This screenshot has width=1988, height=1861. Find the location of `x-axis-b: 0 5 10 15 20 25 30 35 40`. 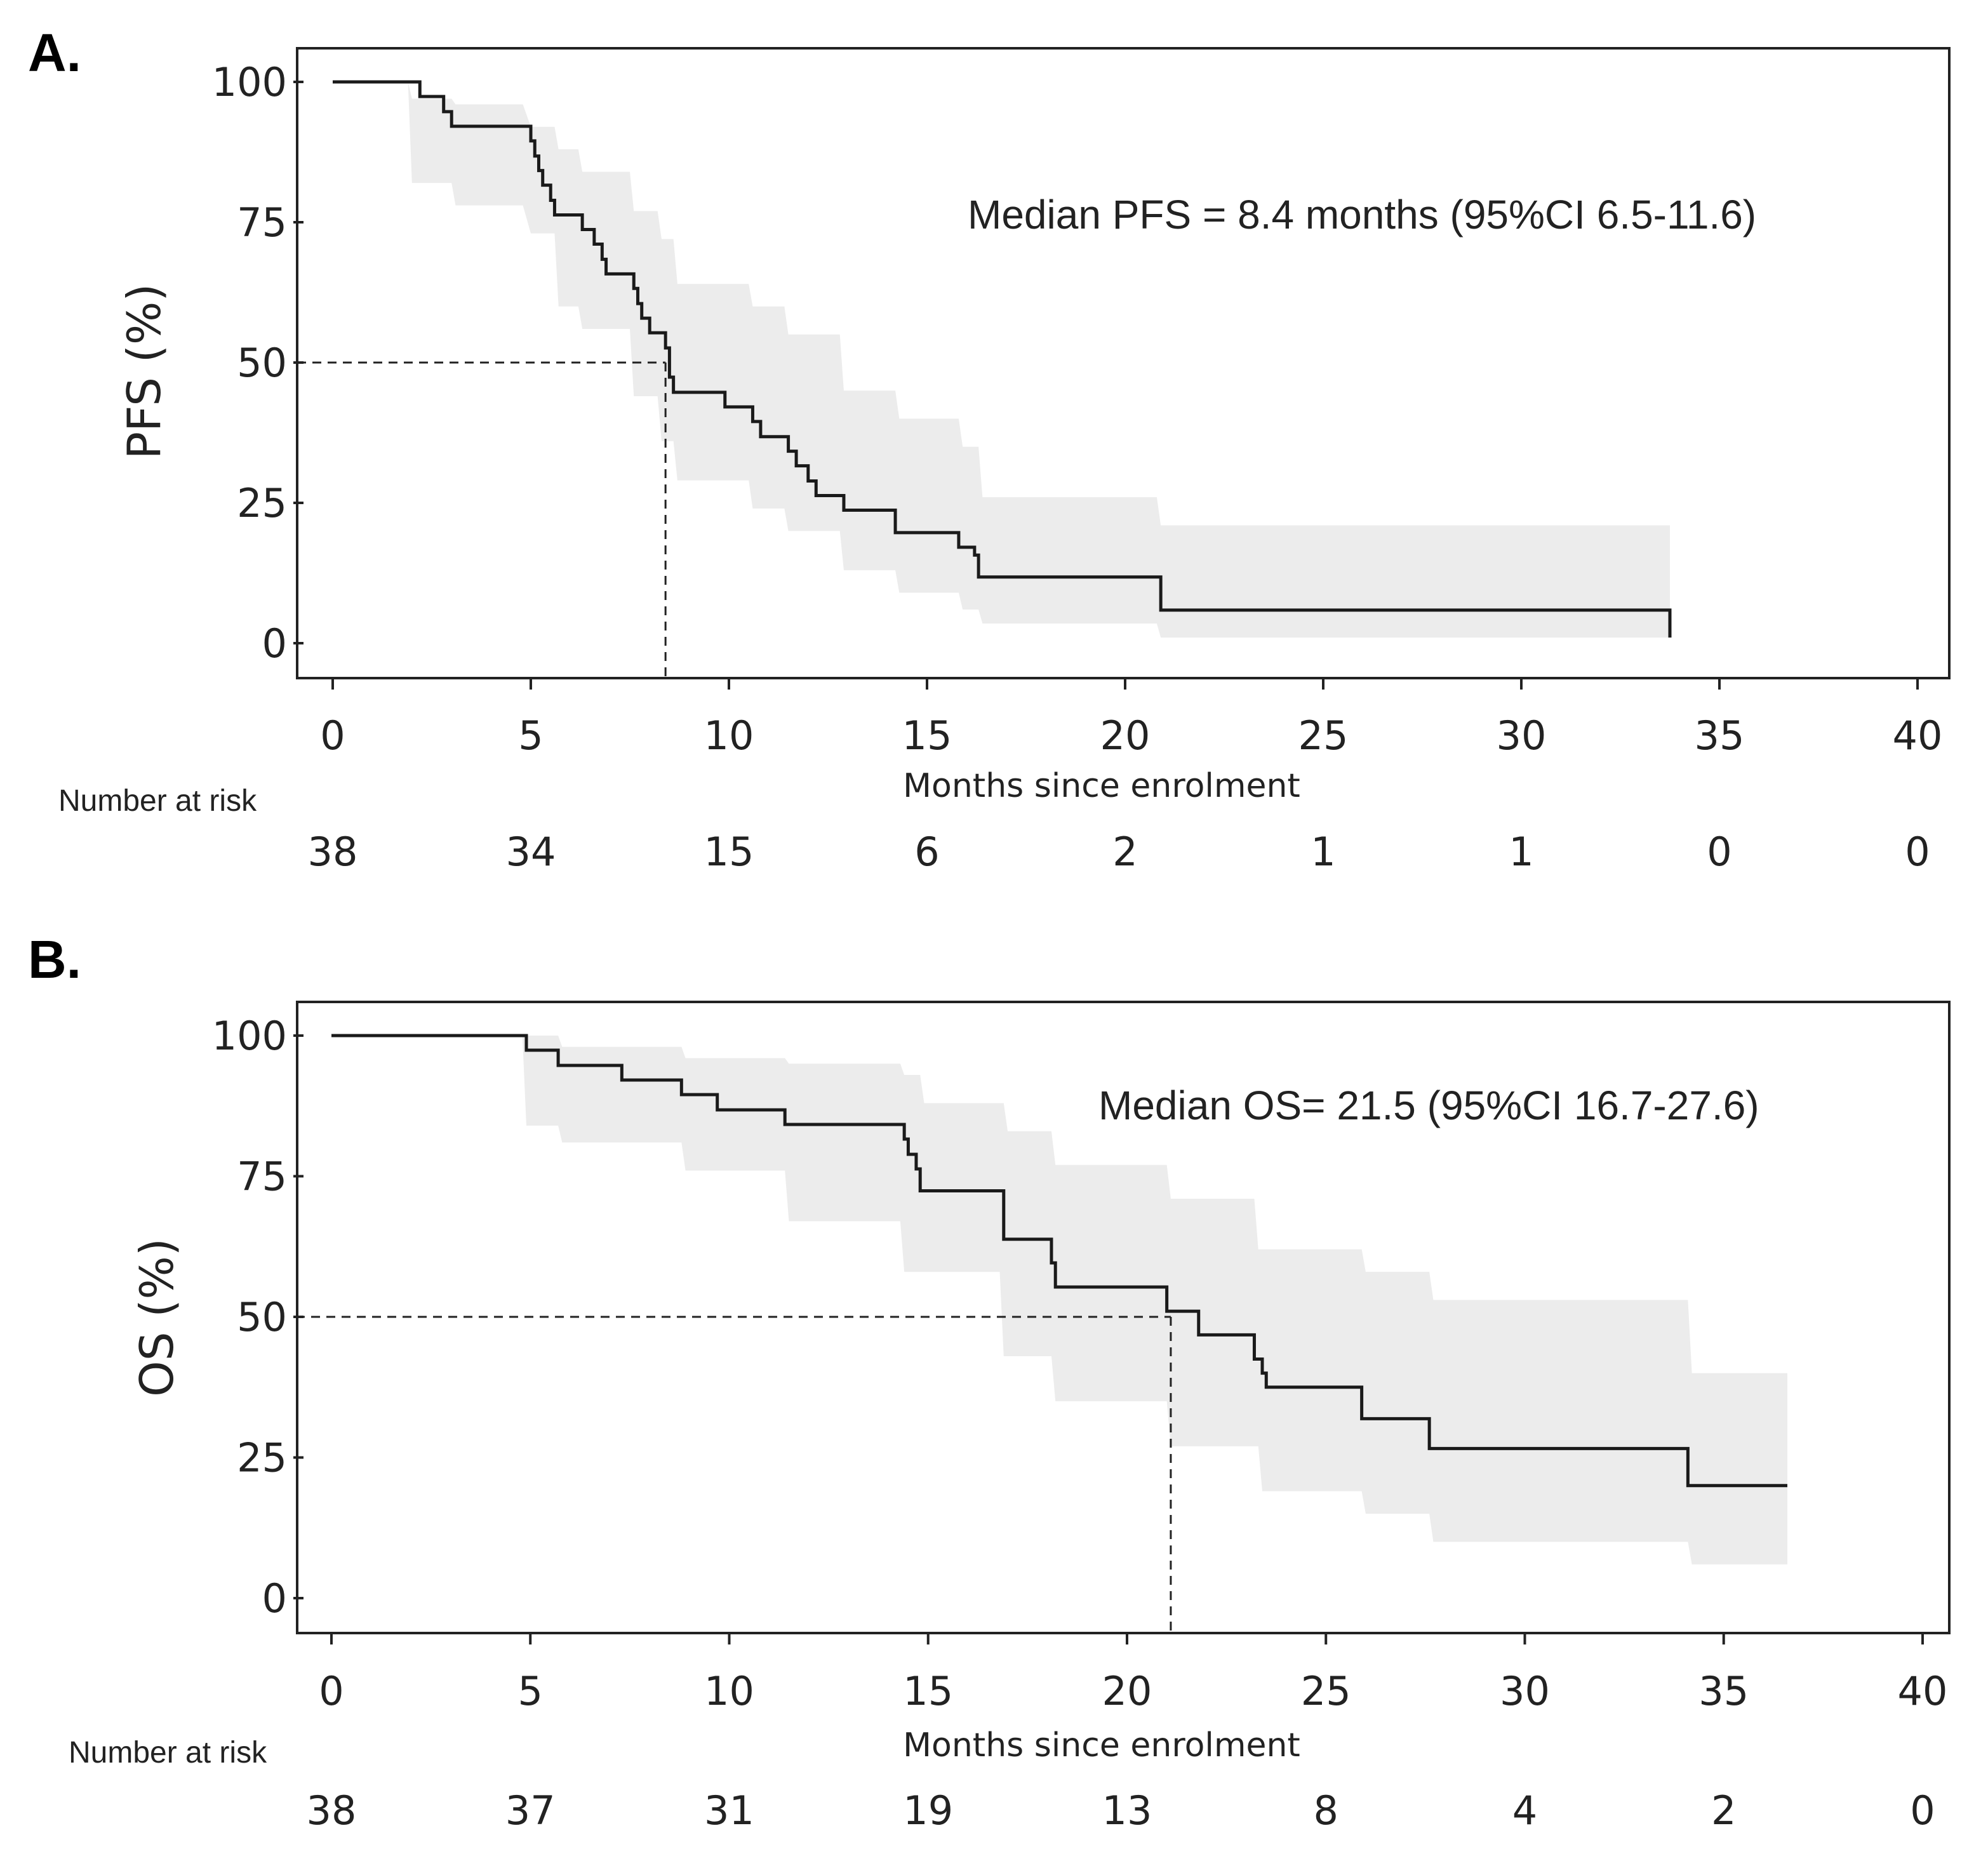

x-axis-b: 0 5 10 15 20 25 30 35 40 is located at coordinates (1133, 1674).